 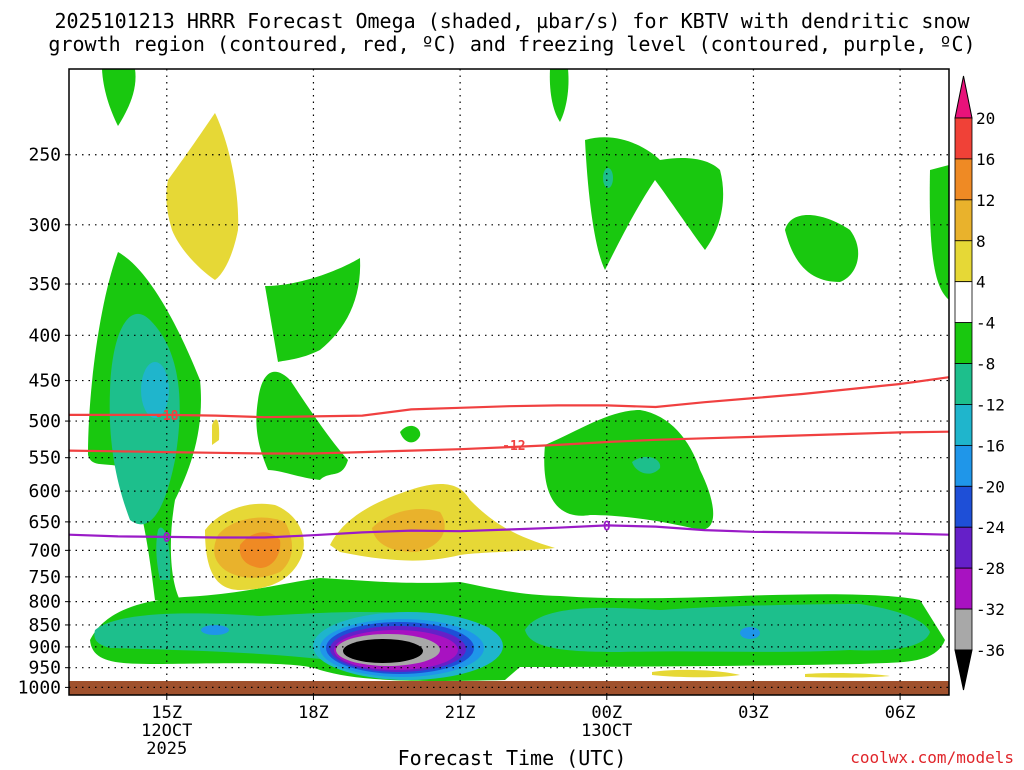 What do you see at coordinates (216, 432) in the screenshot?
I see `omega-region-yellow-streak` at bounding box center [216, 432].